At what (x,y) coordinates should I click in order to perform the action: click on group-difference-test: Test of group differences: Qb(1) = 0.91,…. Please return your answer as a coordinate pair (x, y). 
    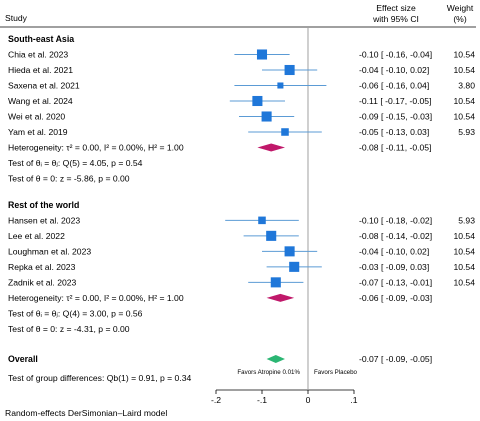
    Looking at the image, I should click on (100, 378).